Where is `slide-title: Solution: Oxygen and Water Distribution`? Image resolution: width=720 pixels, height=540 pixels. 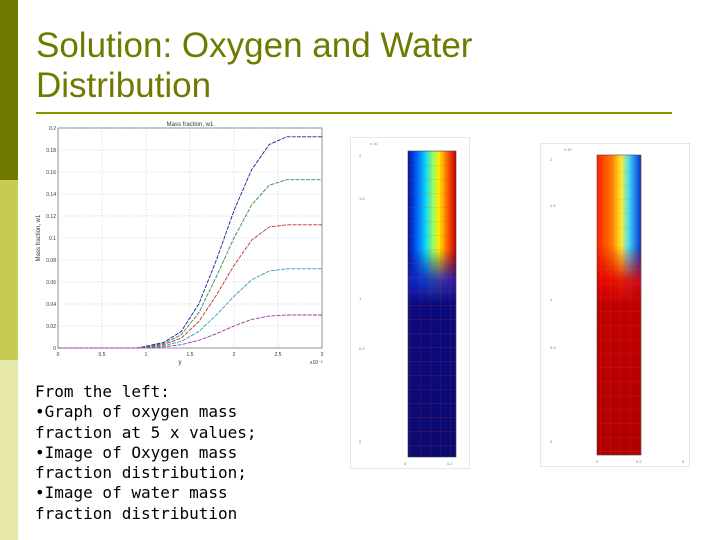 slide-title: Solution: Oxygen and Water Distribution is located at coordinates (356, 66).